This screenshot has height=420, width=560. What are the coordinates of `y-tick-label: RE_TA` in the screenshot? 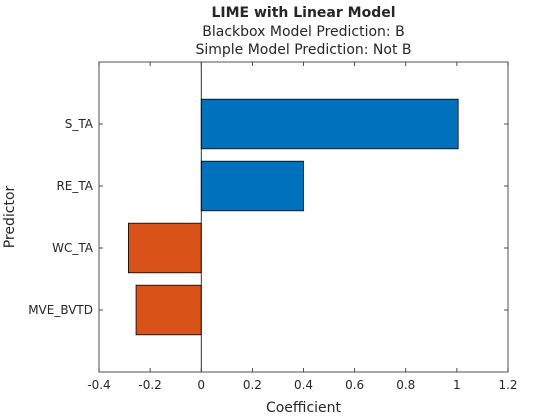 It's located at (74, 186).